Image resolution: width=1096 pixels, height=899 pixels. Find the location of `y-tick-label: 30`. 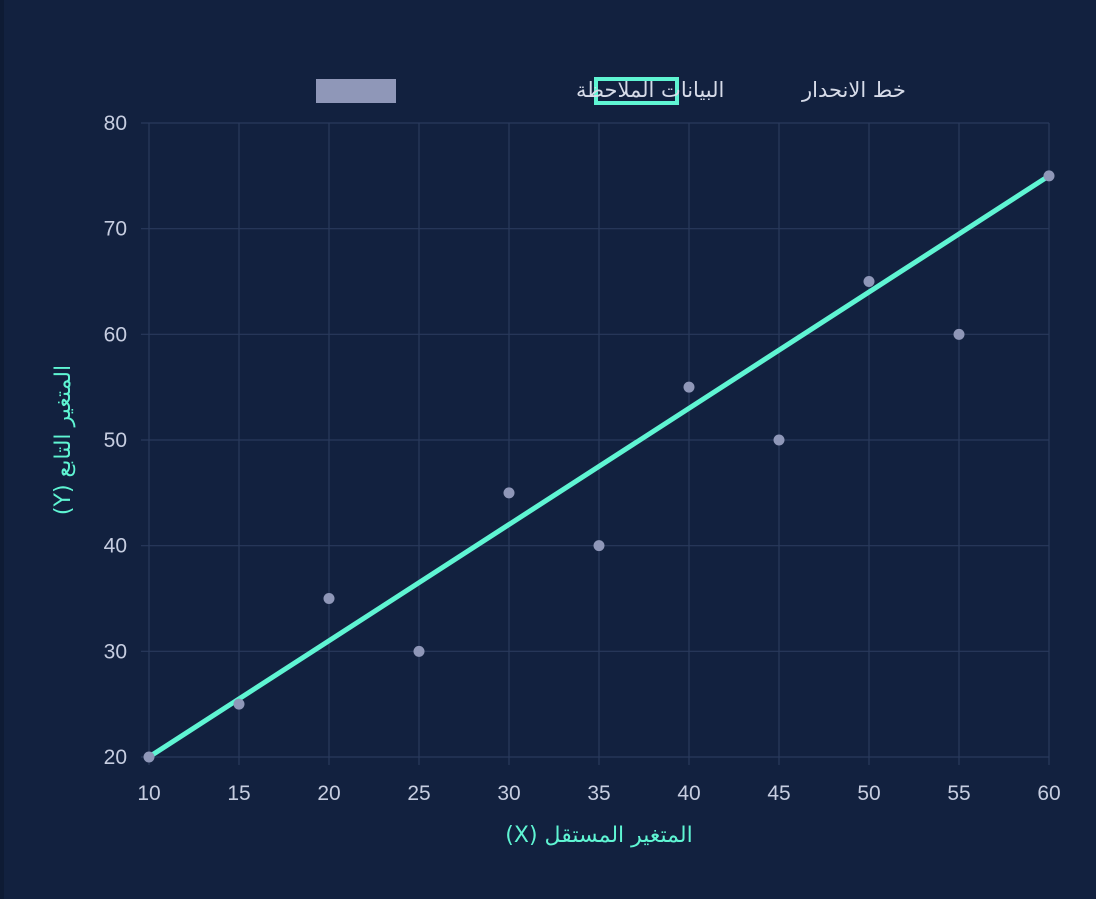

y-tick-label: 30 is located at coordinates (115, 651).